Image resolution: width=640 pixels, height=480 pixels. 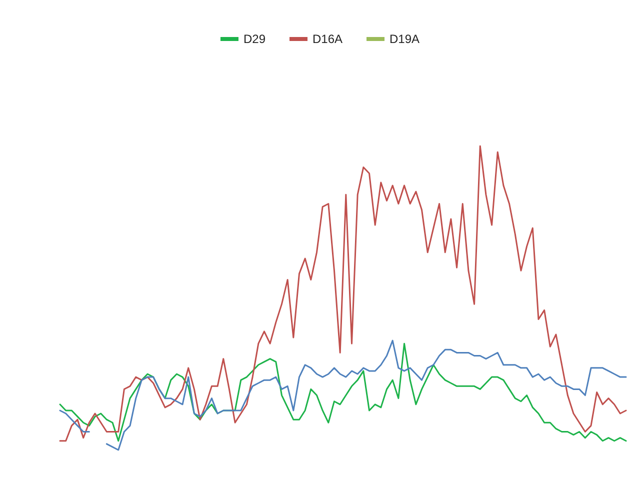 What do you see at coordinates (327, 39) in the screenshot?
I see `legend-label: D16A` at bounding box center [327, 39].